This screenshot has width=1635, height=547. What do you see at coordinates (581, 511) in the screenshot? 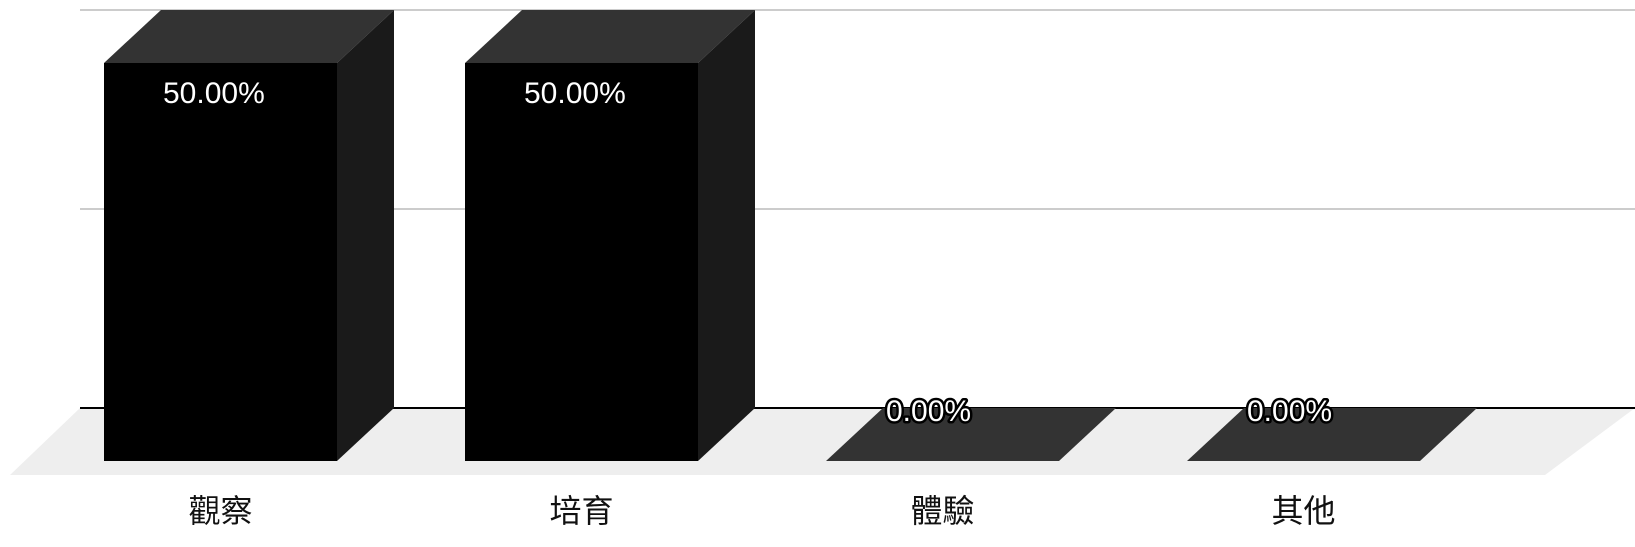
I see `category-label: 培育` at bounding box center [581, 511].